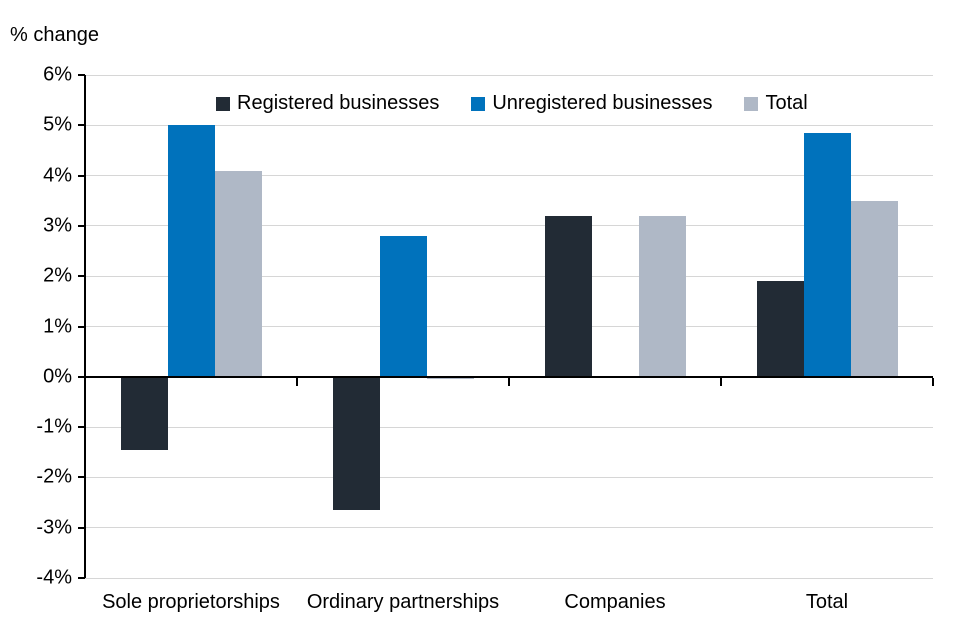 The image size is (960, 640). I want to click on legend-item-total: Total, so click(776, 103).